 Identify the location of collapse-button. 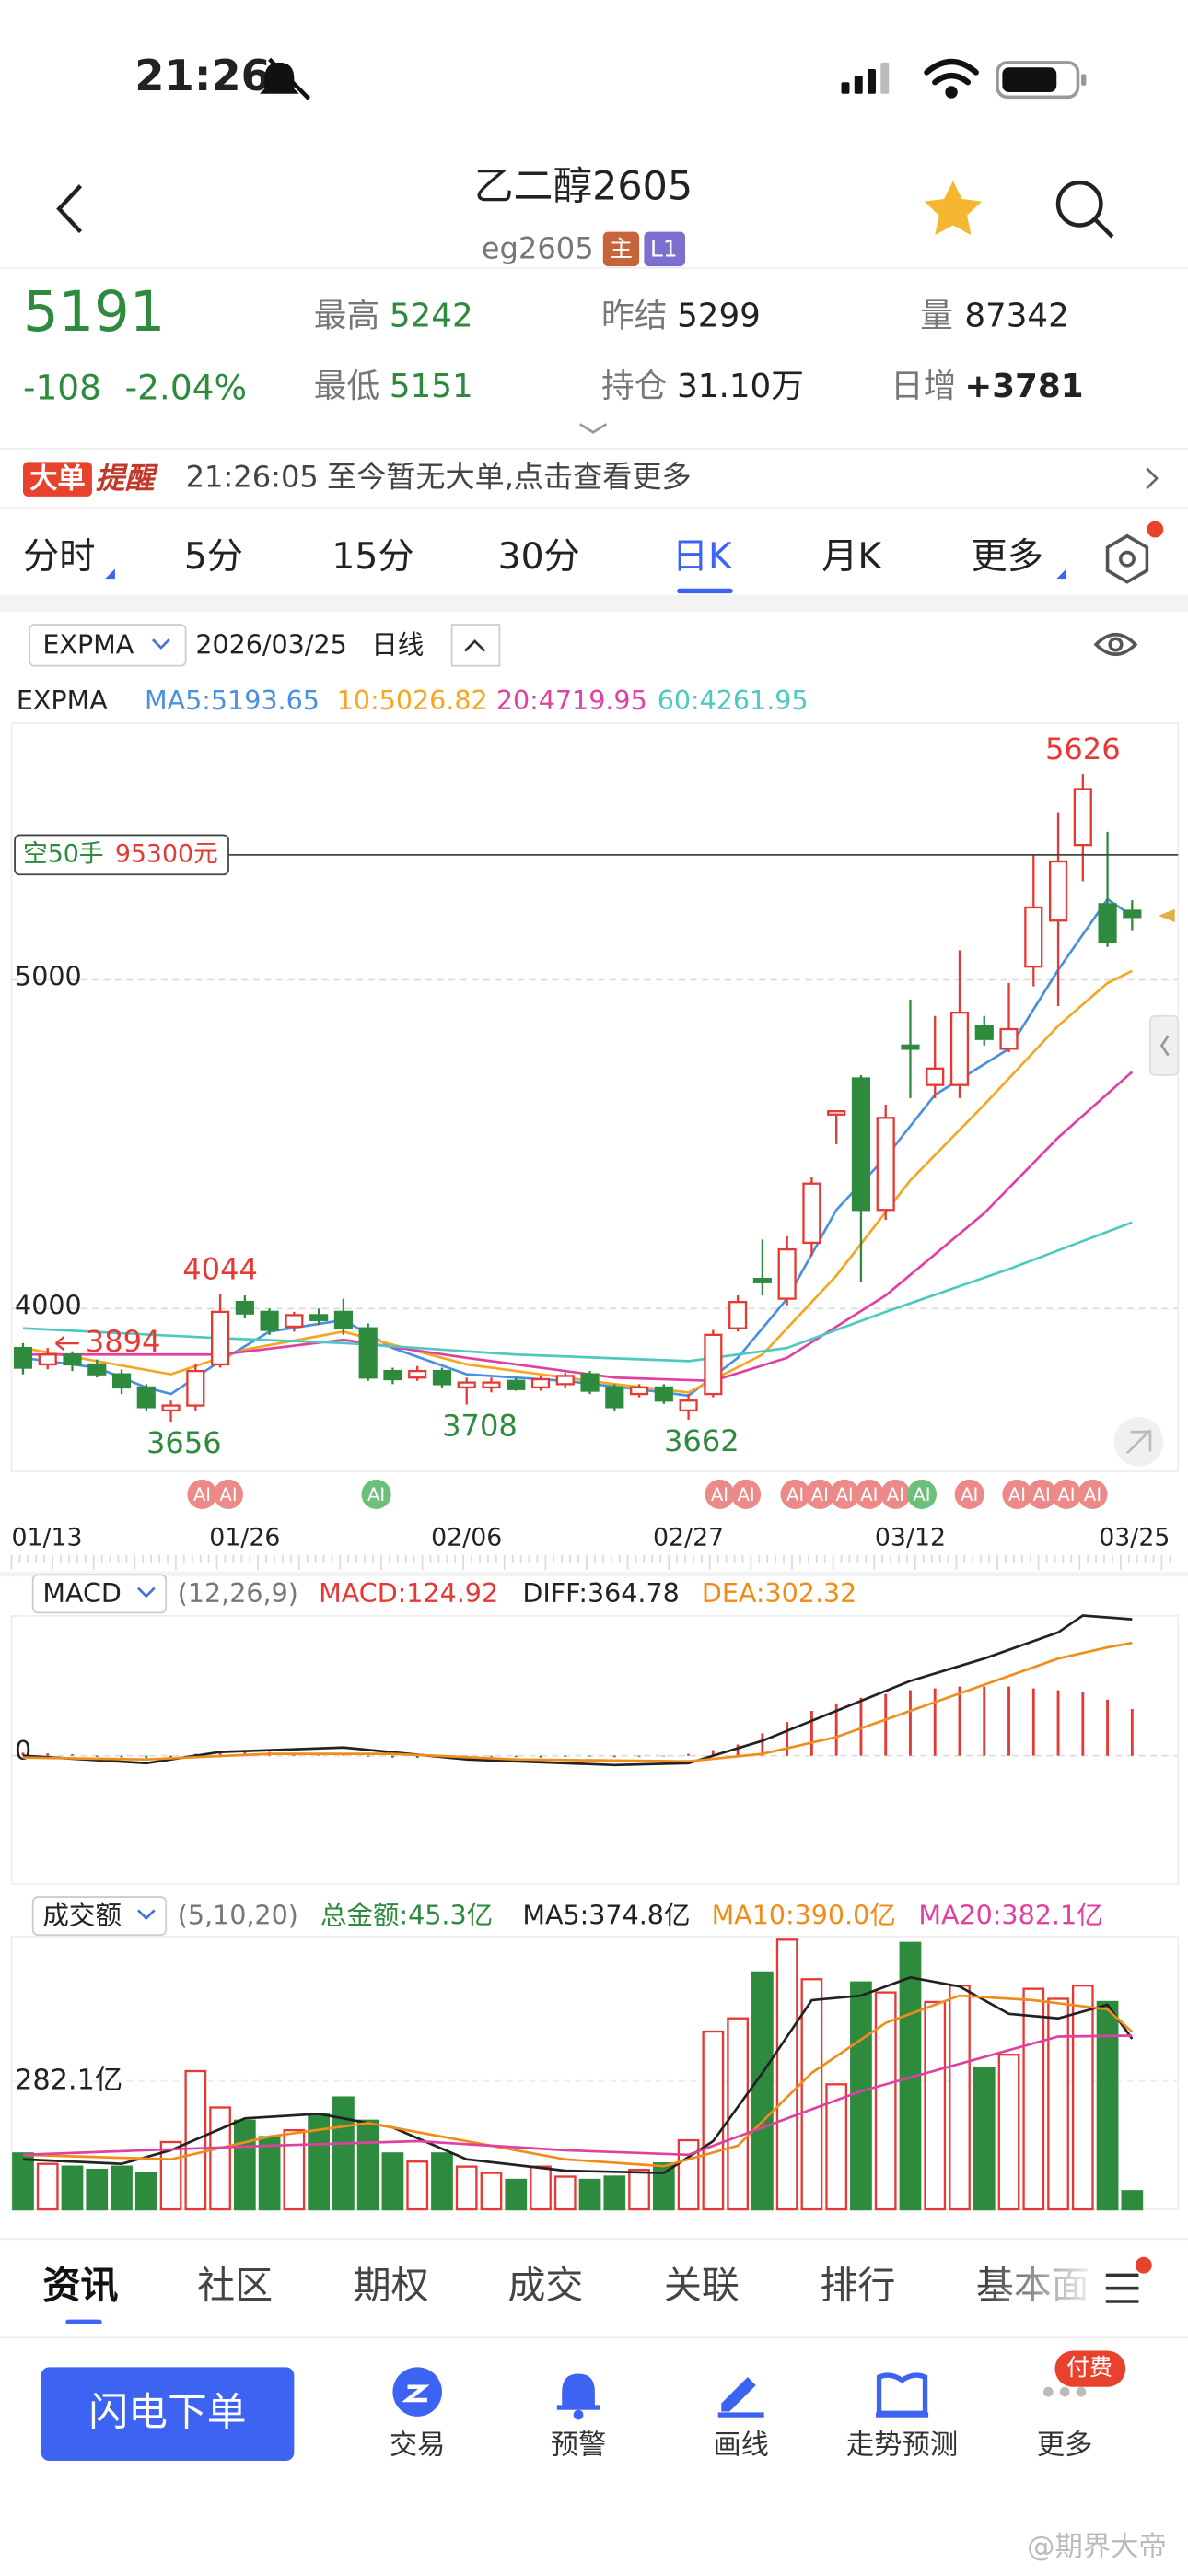
(476, 645).